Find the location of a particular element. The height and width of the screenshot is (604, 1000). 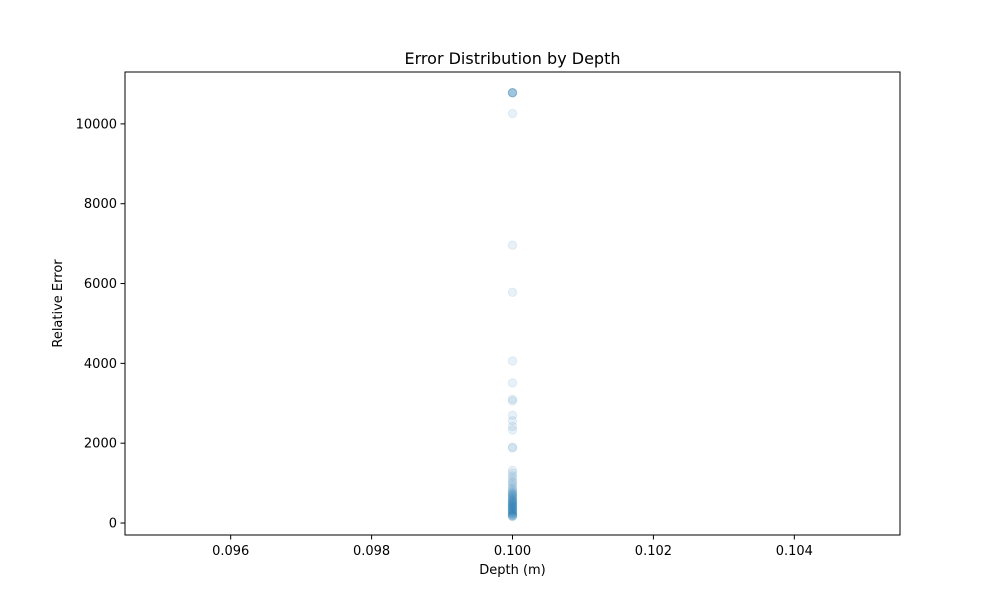

x-tick-label: 0.104 is located at coordinates (794, 551).